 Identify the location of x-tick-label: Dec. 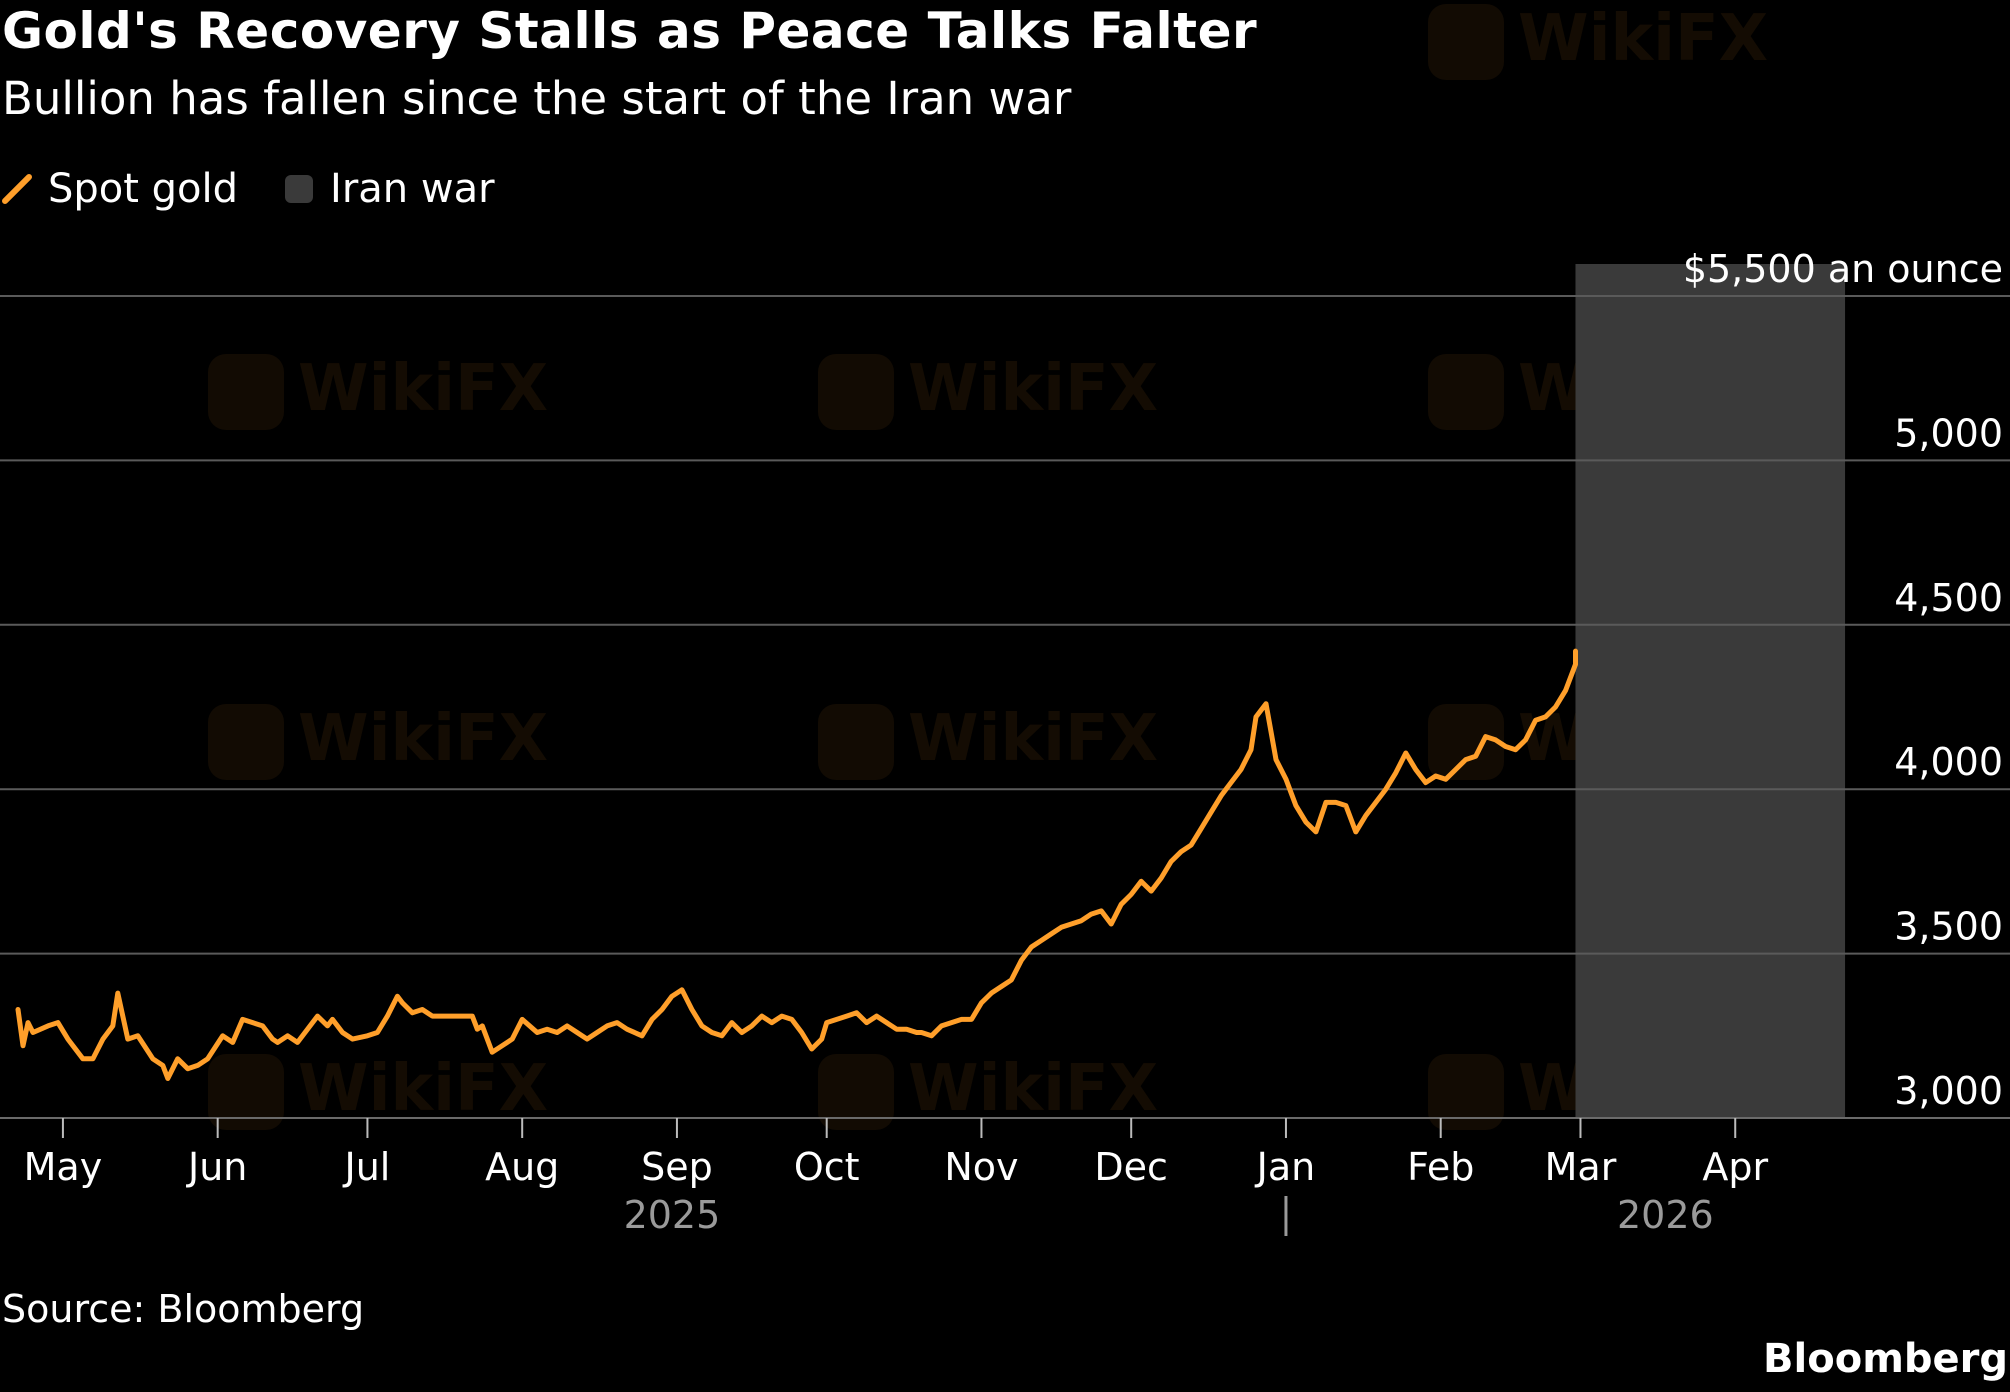
(1131, 1167).